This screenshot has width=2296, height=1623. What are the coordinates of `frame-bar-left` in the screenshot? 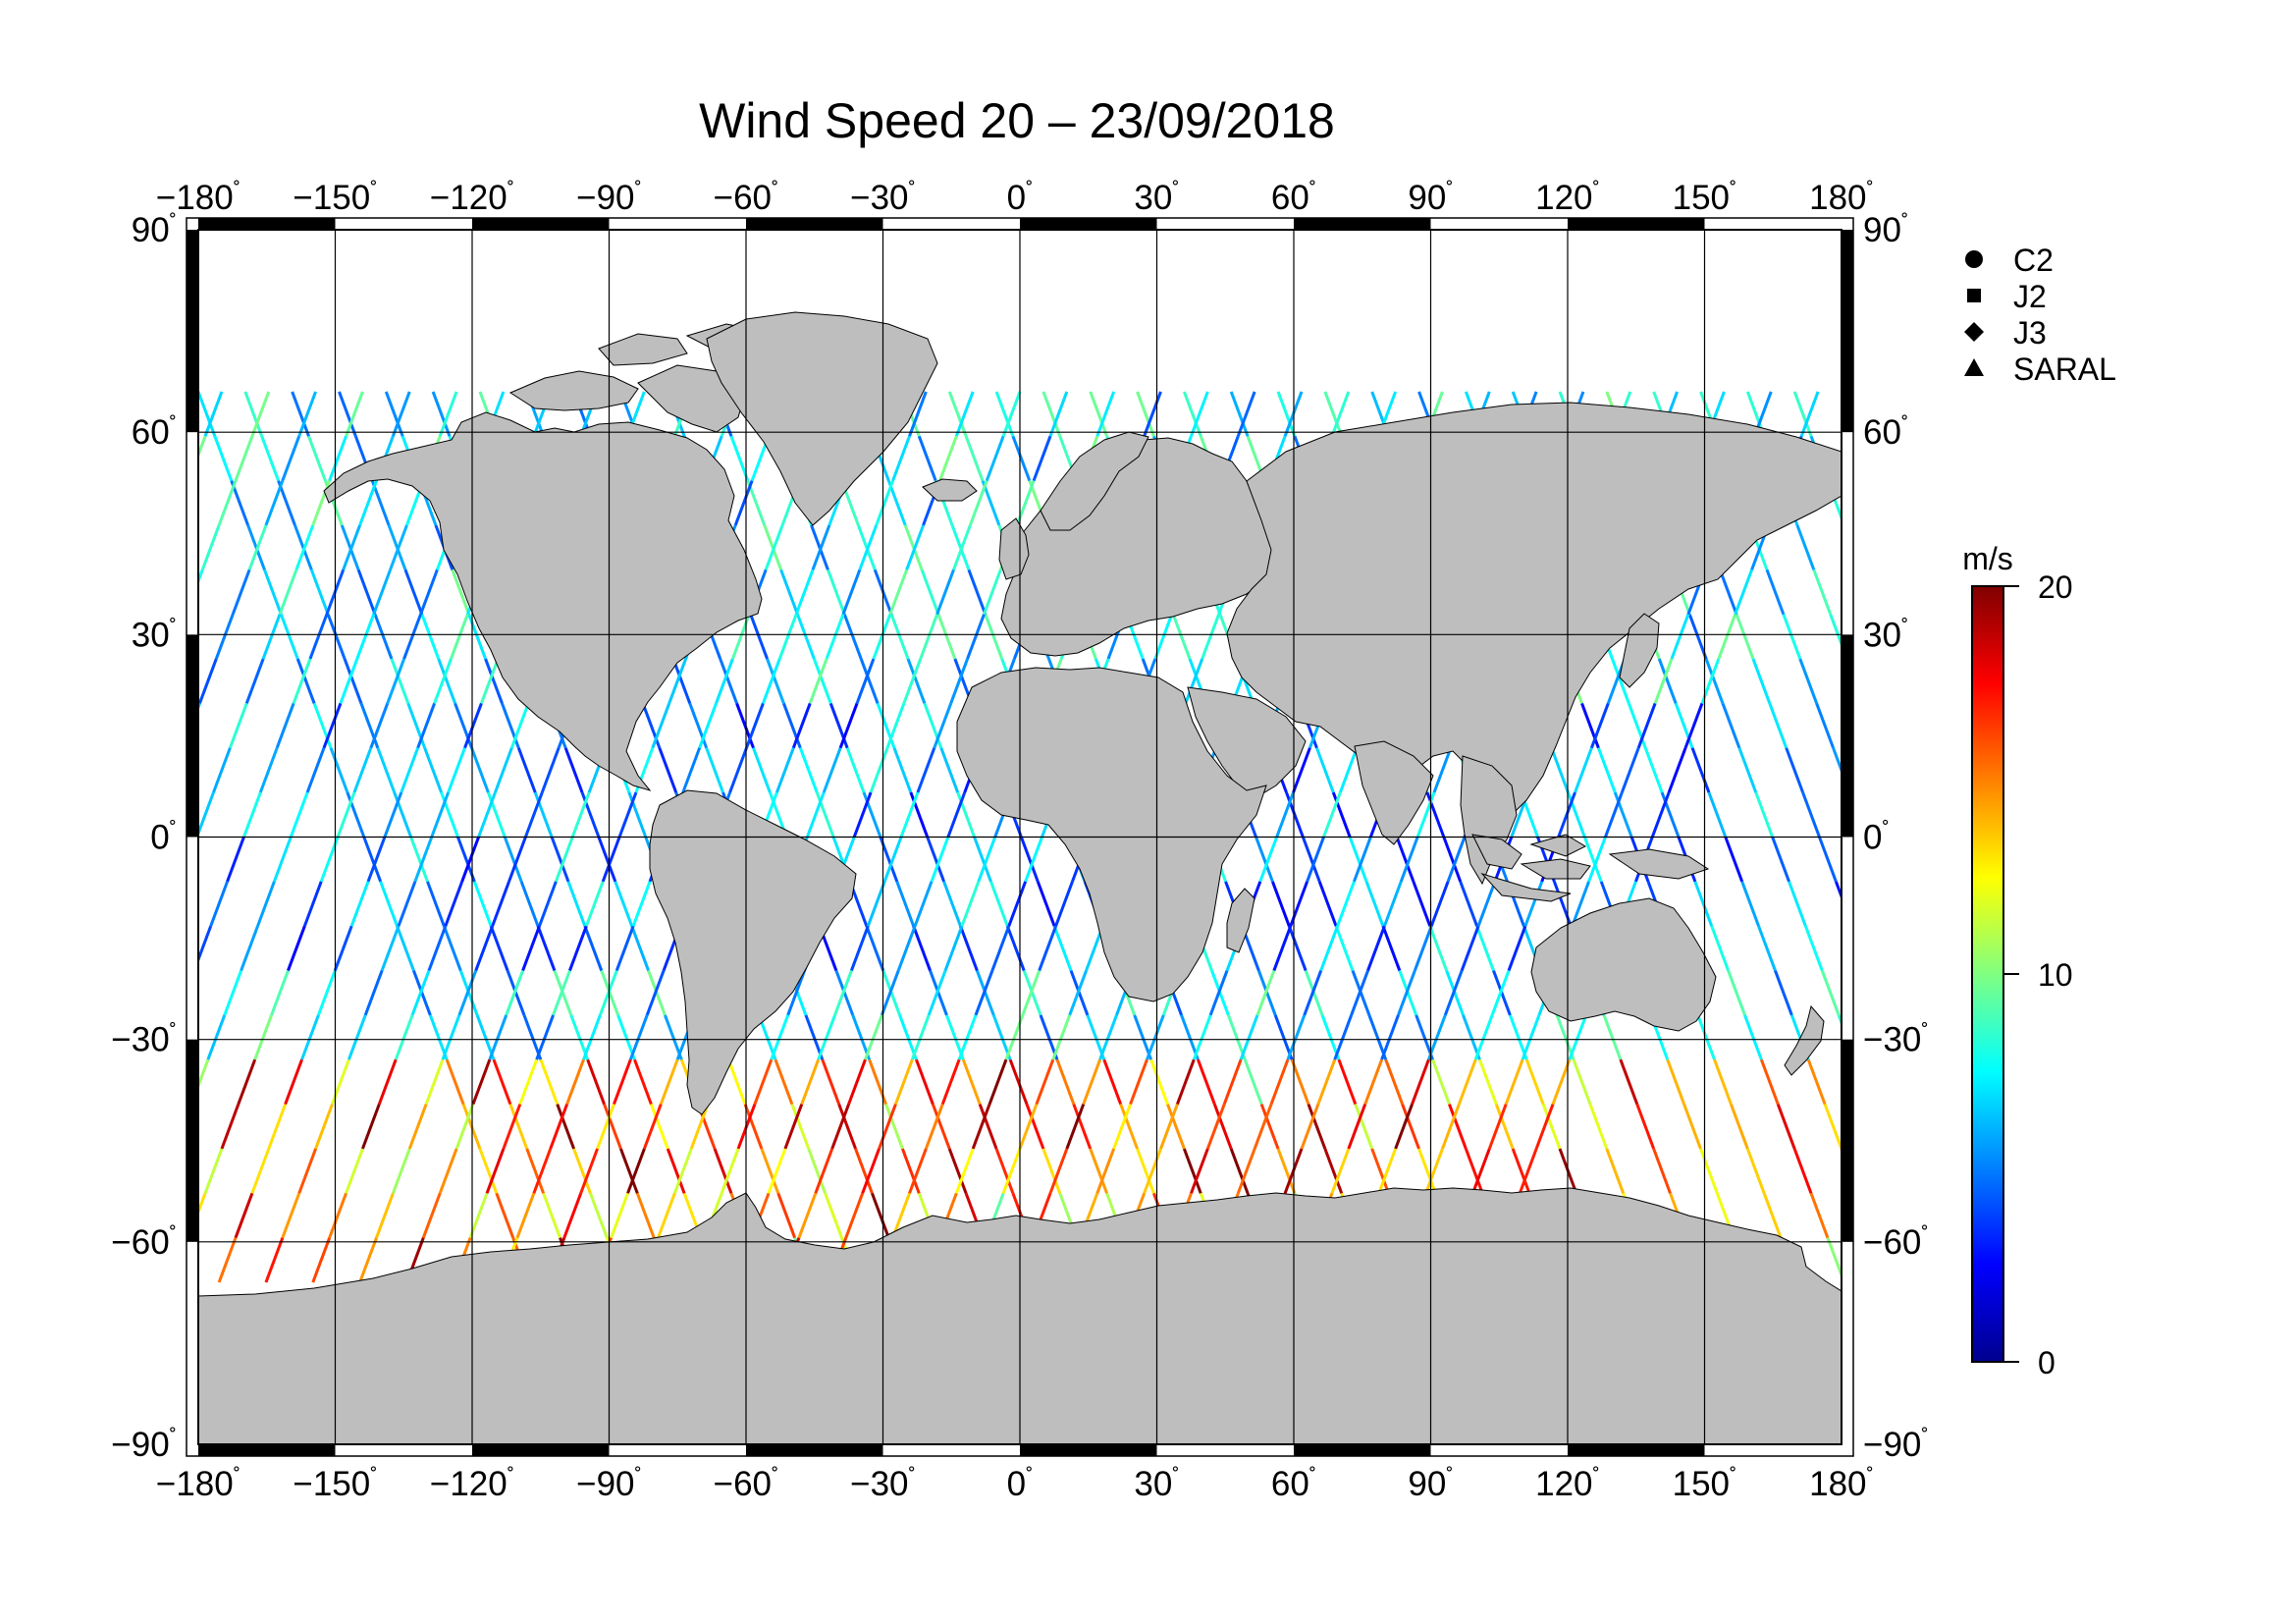 It's located at (192, 736).